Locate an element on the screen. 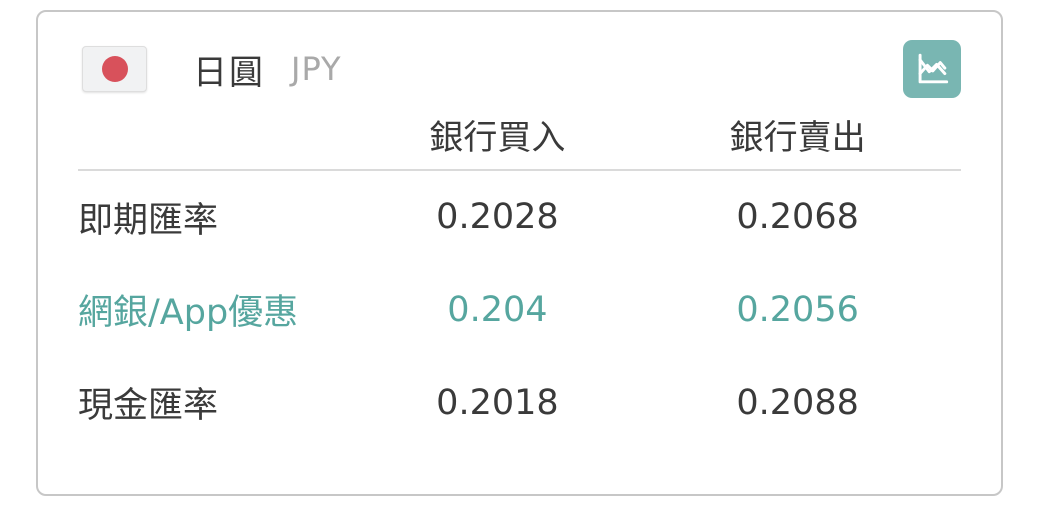 This screenshot has height=519, width=1040. table-header-row: 銀行買入 銀行賣出 is located at coordinates (519, 135).